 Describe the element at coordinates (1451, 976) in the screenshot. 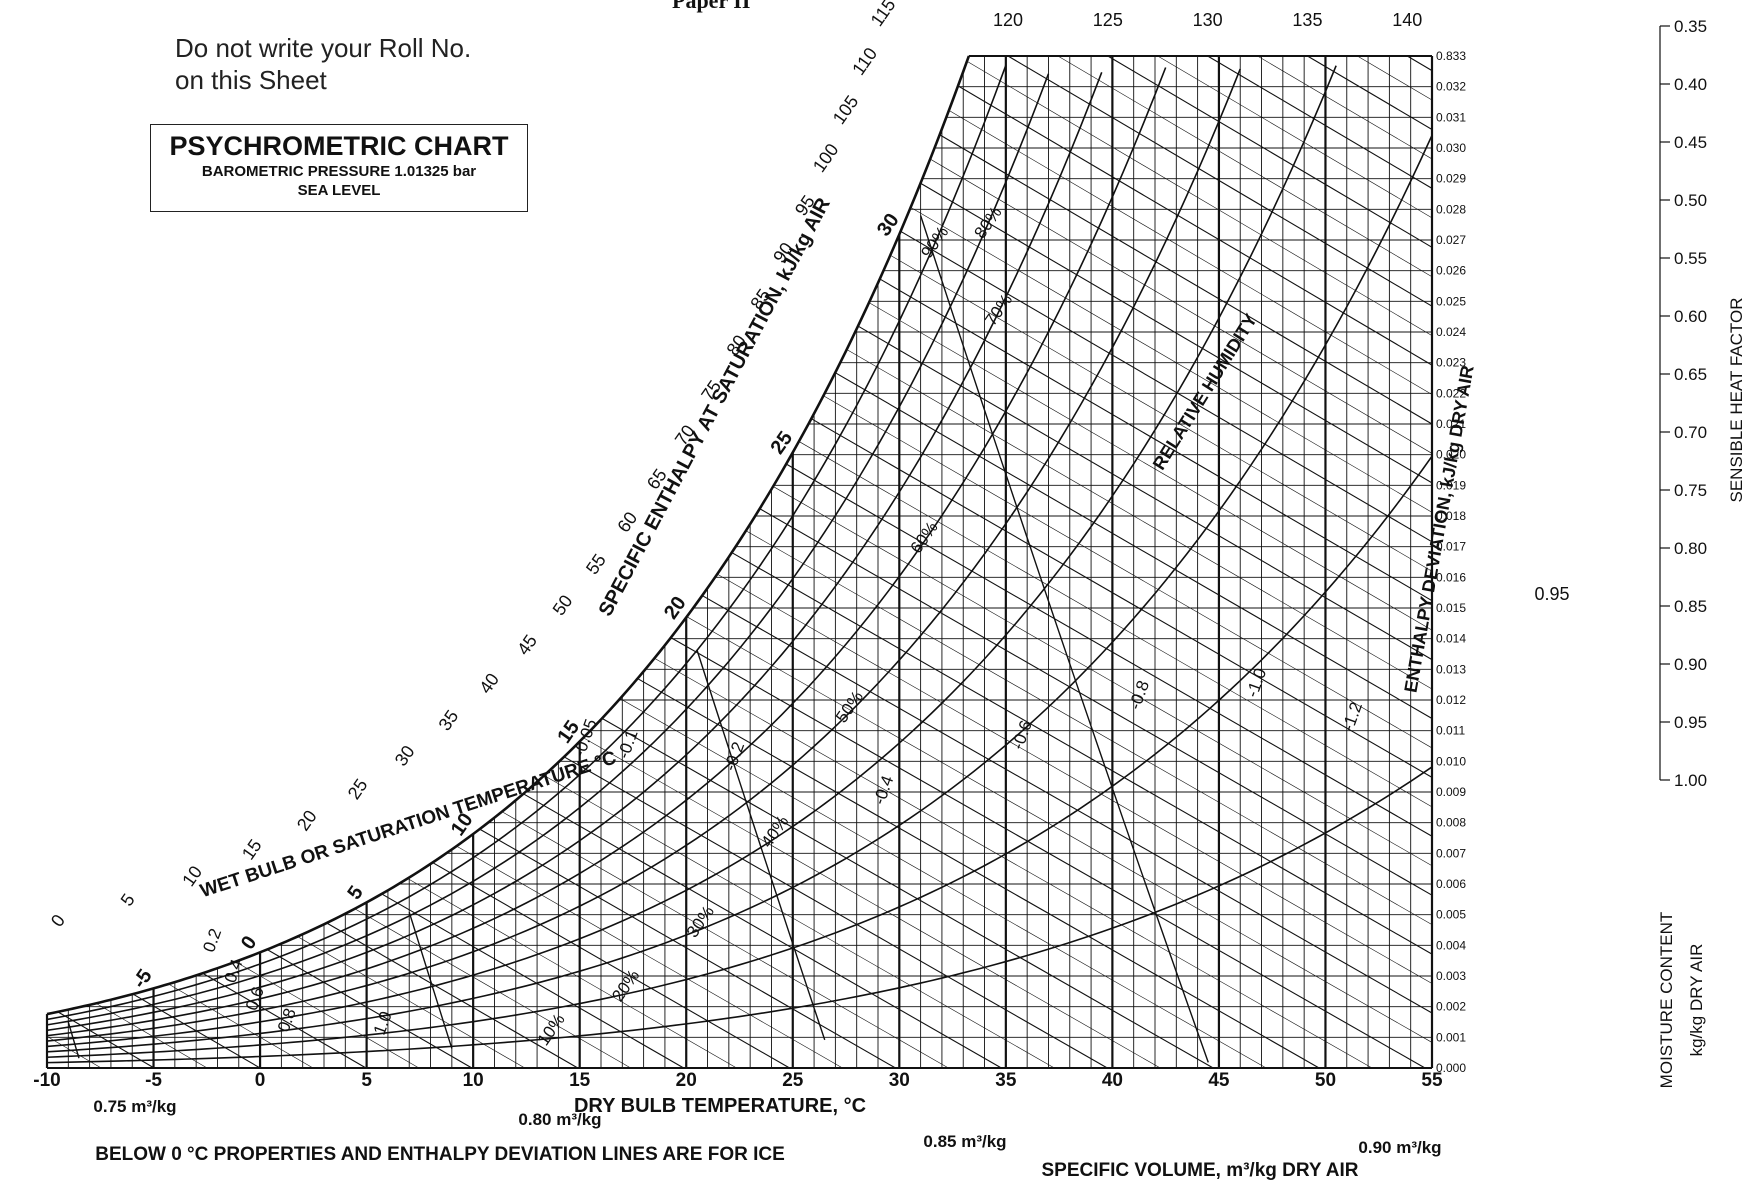

I see `moisture-tick-label: 0.003` at that location.